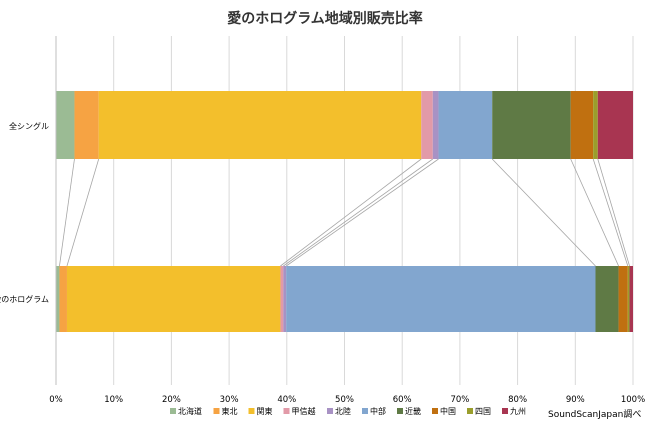  I want to click on x-tick-label: 50%, so click(344, 400).